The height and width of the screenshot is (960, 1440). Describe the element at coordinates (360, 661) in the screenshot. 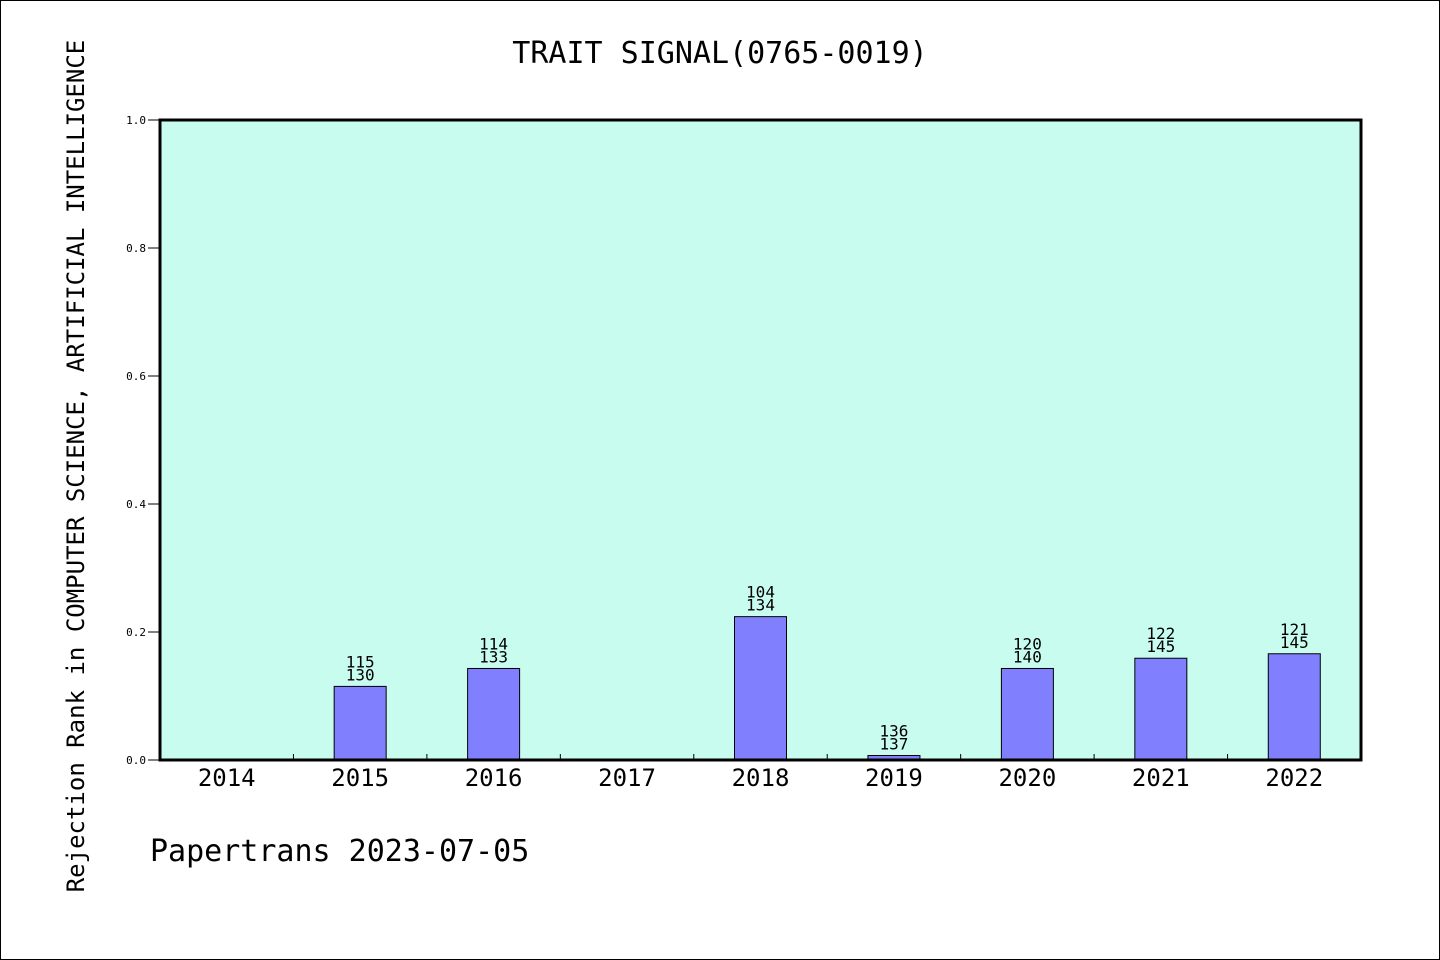

I see `bar-label-top: 115` at that location.